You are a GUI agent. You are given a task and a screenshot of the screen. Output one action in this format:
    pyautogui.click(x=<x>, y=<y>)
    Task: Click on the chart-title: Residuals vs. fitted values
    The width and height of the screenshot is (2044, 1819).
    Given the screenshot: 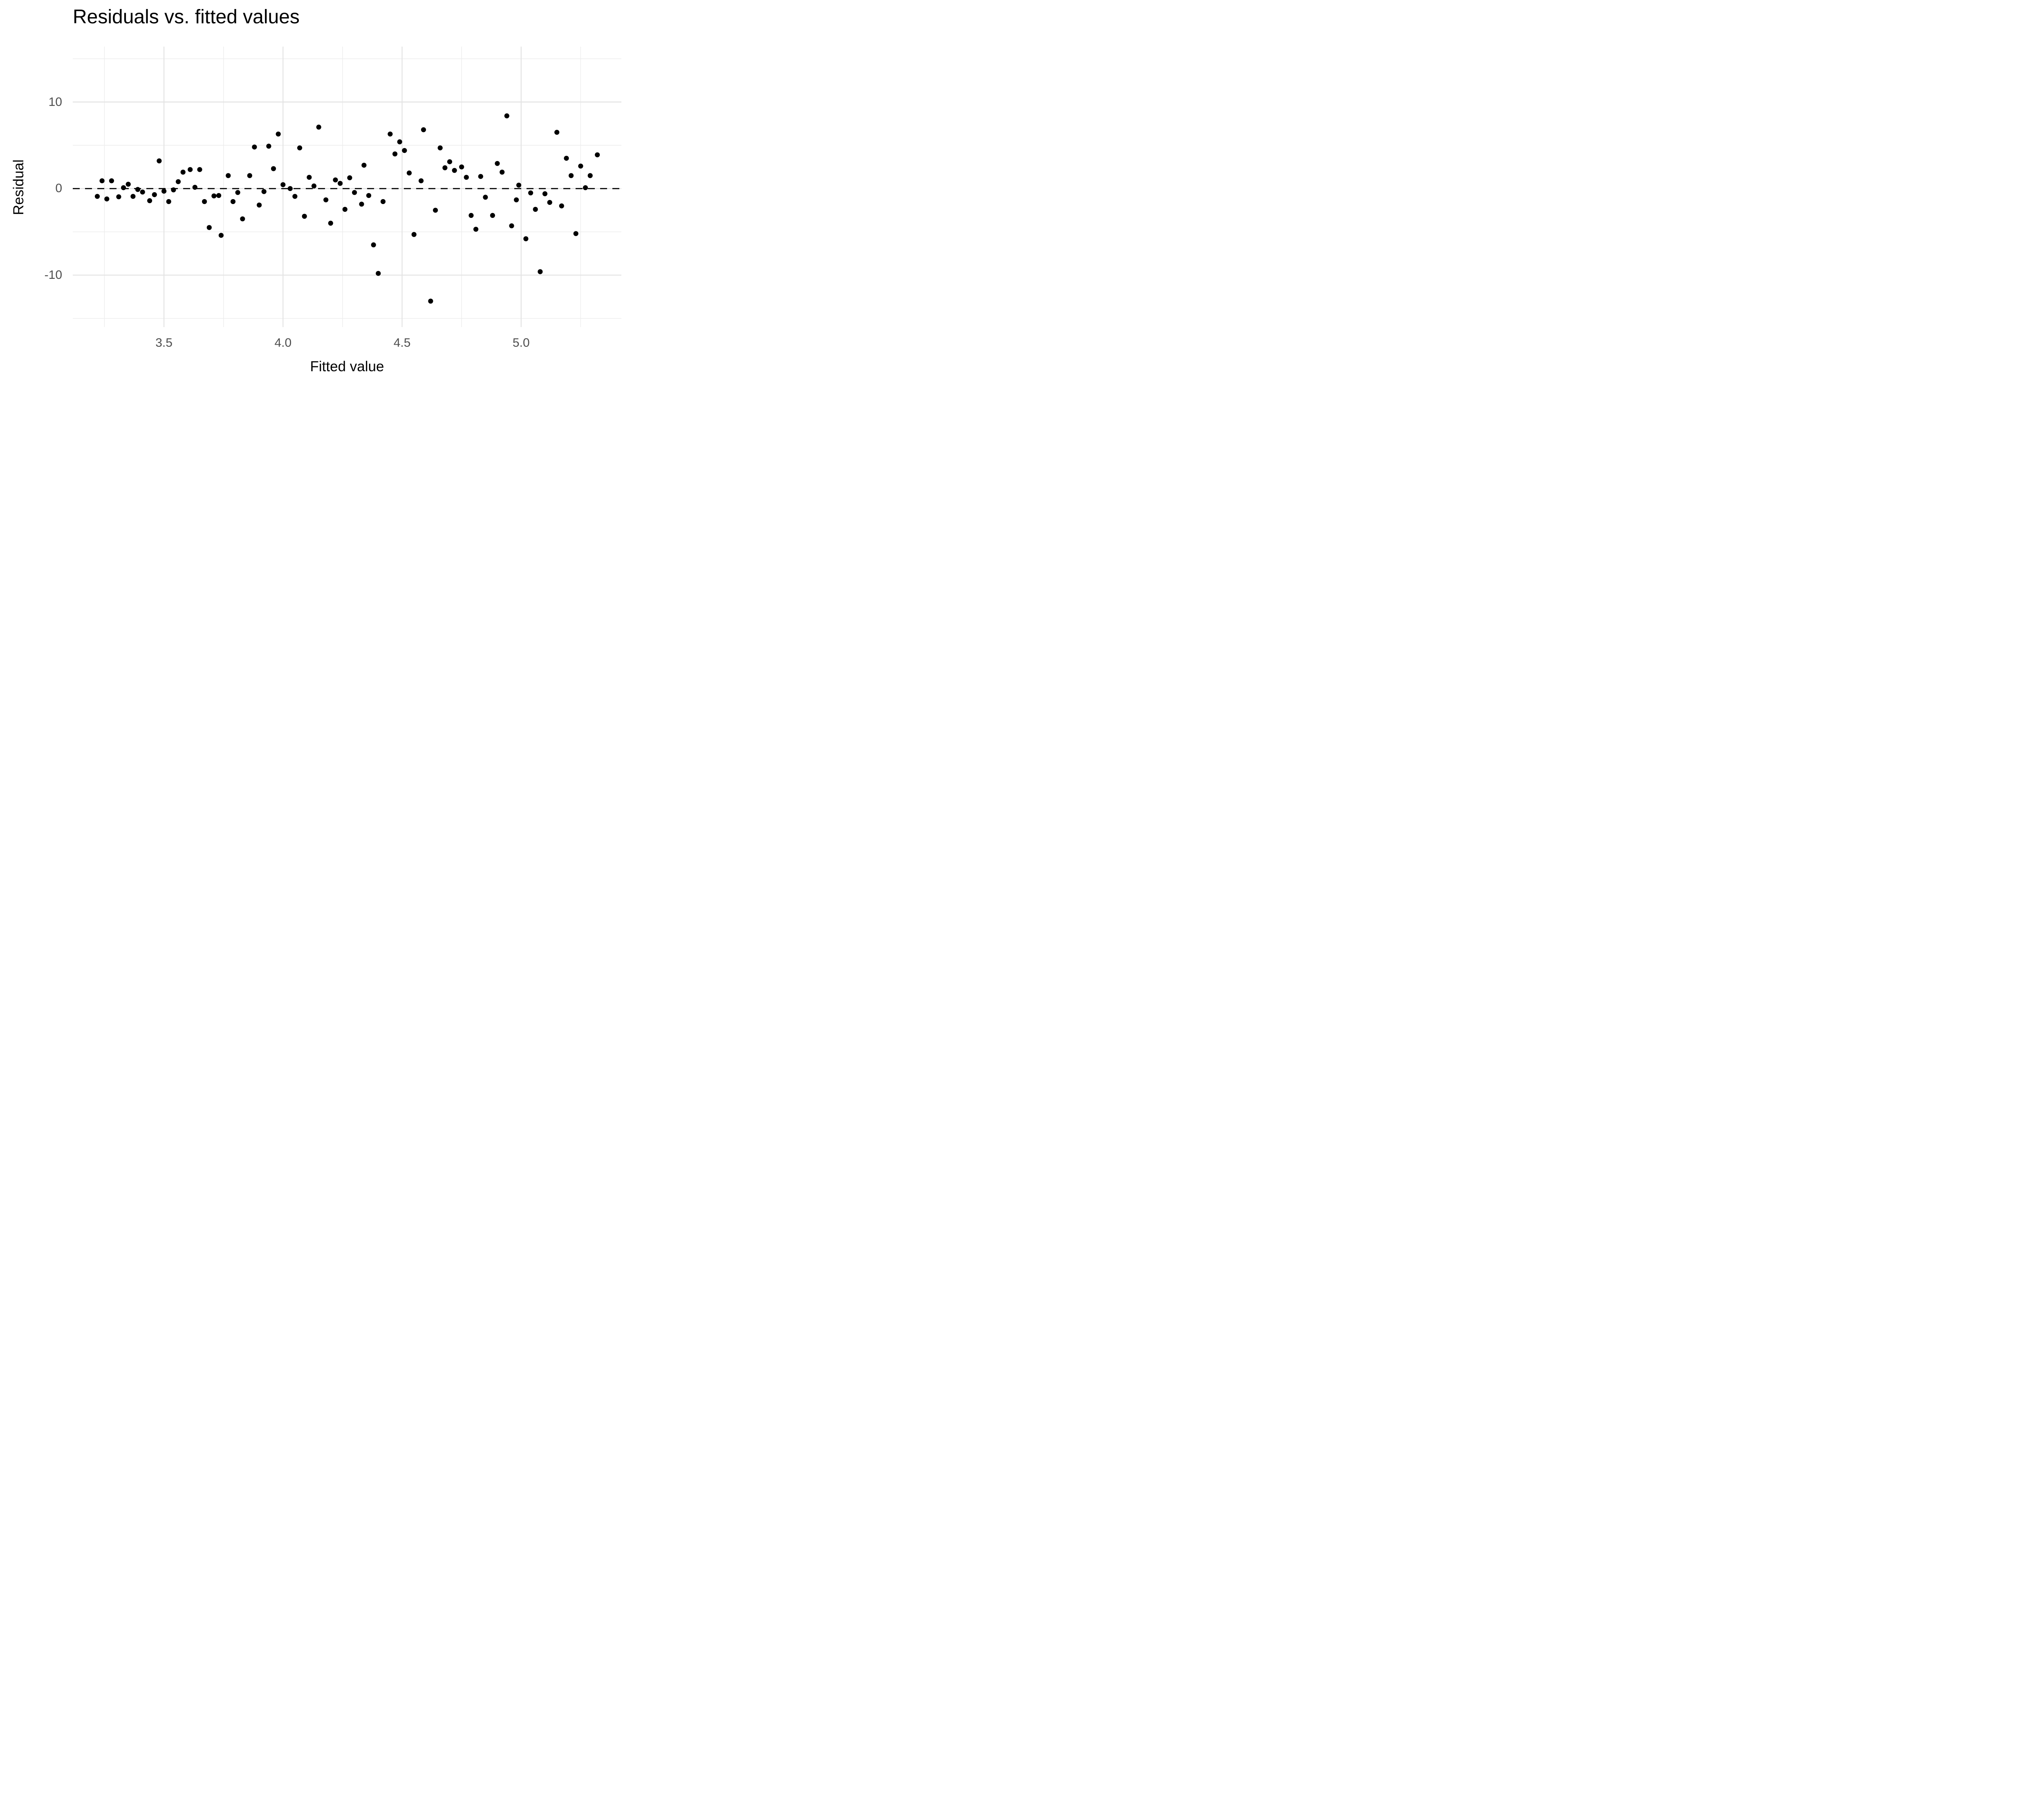 What is the action you would take?
    pyautogui.click(x=186, y=17)
    